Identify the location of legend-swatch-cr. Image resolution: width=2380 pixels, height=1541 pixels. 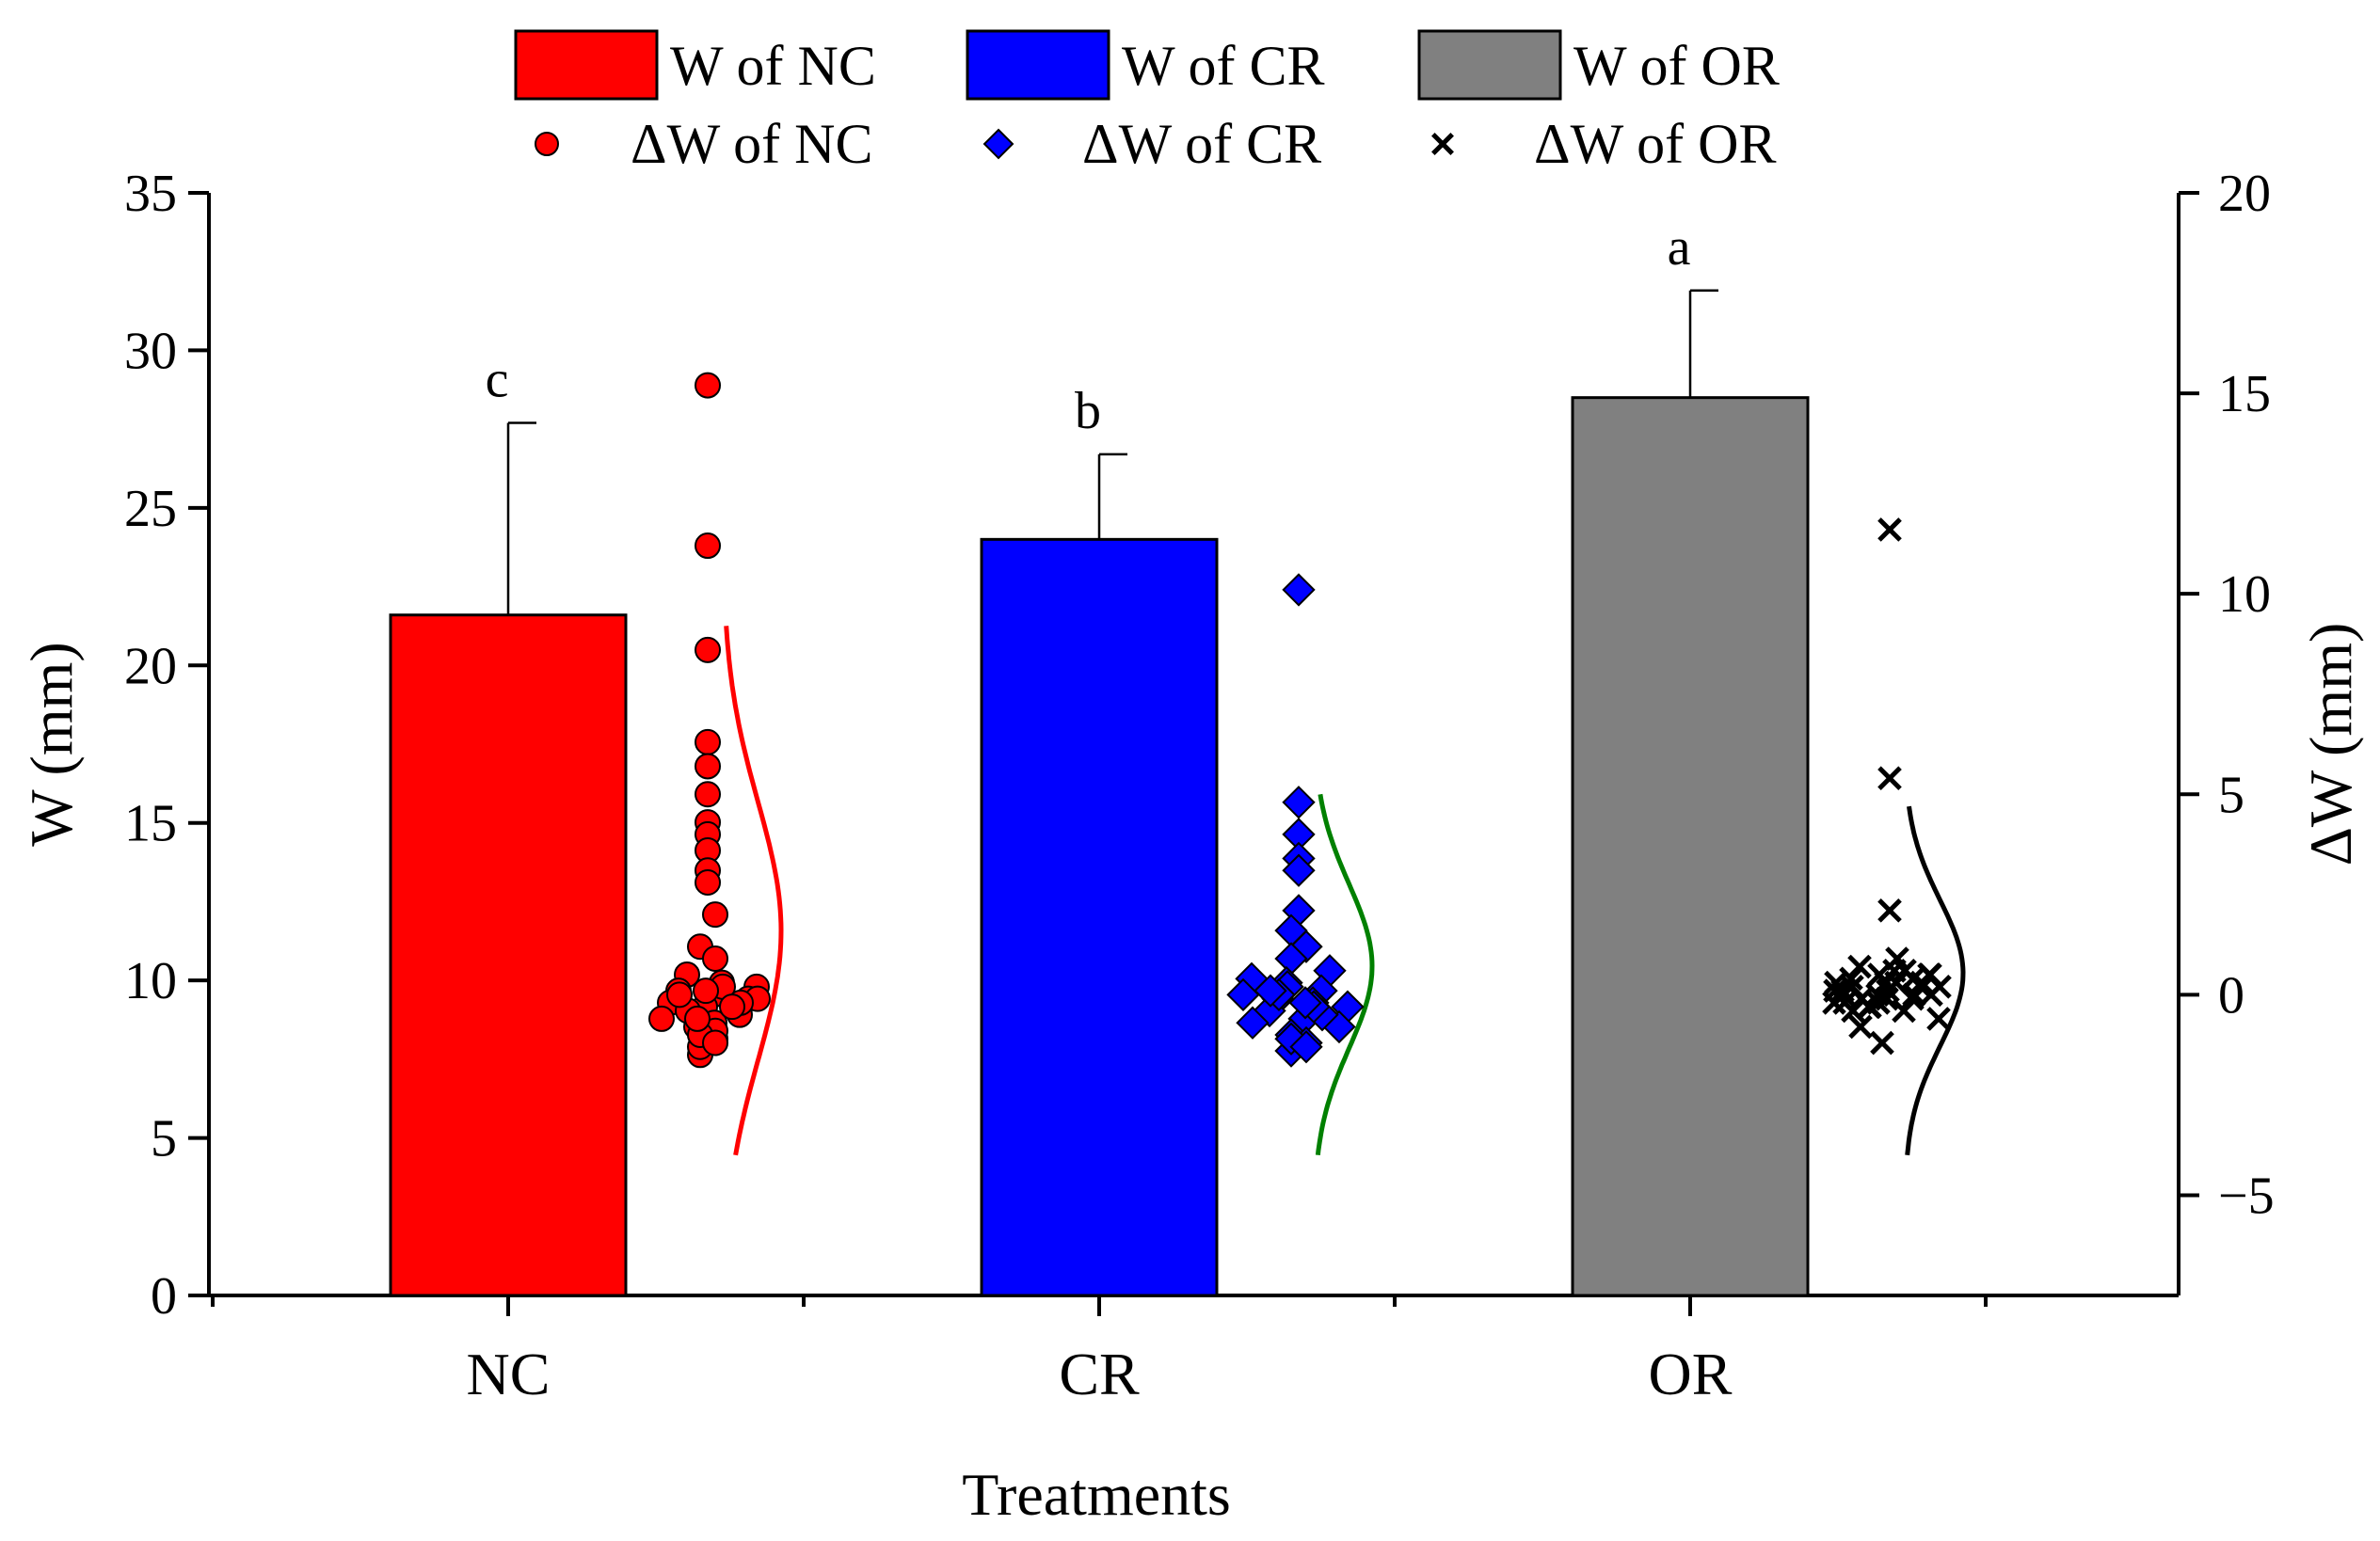
(1038, 65).